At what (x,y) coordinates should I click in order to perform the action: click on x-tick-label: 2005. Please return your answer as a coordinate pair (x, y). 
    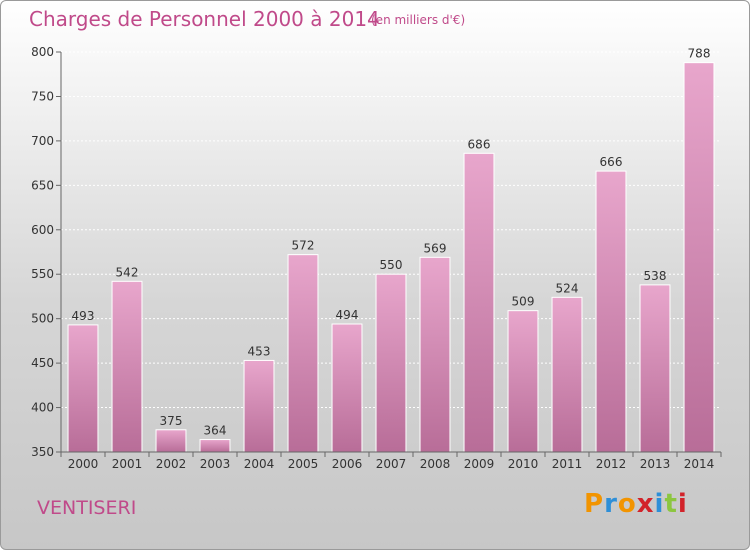
    Looking at the image, I should click on (303, 464).